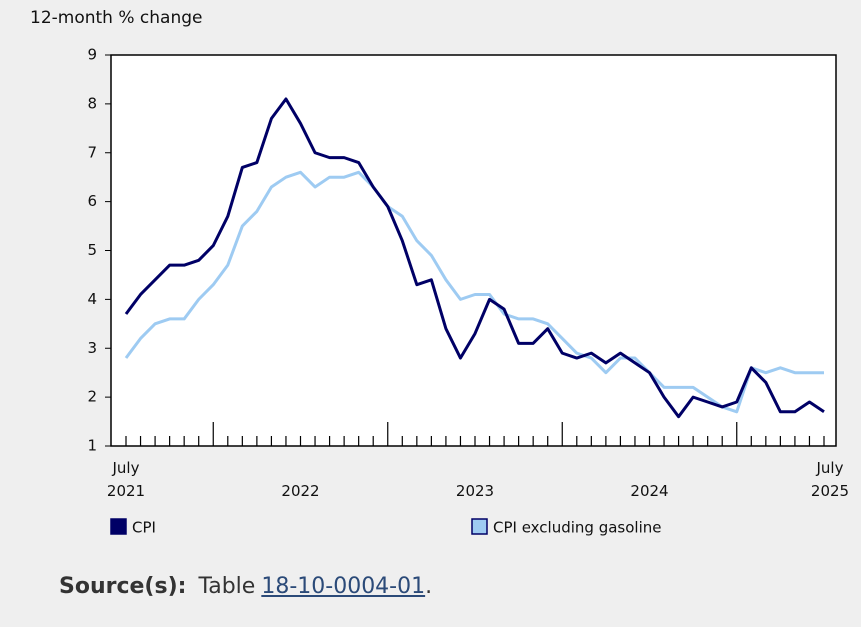 This screenshot has width=861, height=627. I want to click on legend-item: CPI excluding gasoline, so click(566, 527).